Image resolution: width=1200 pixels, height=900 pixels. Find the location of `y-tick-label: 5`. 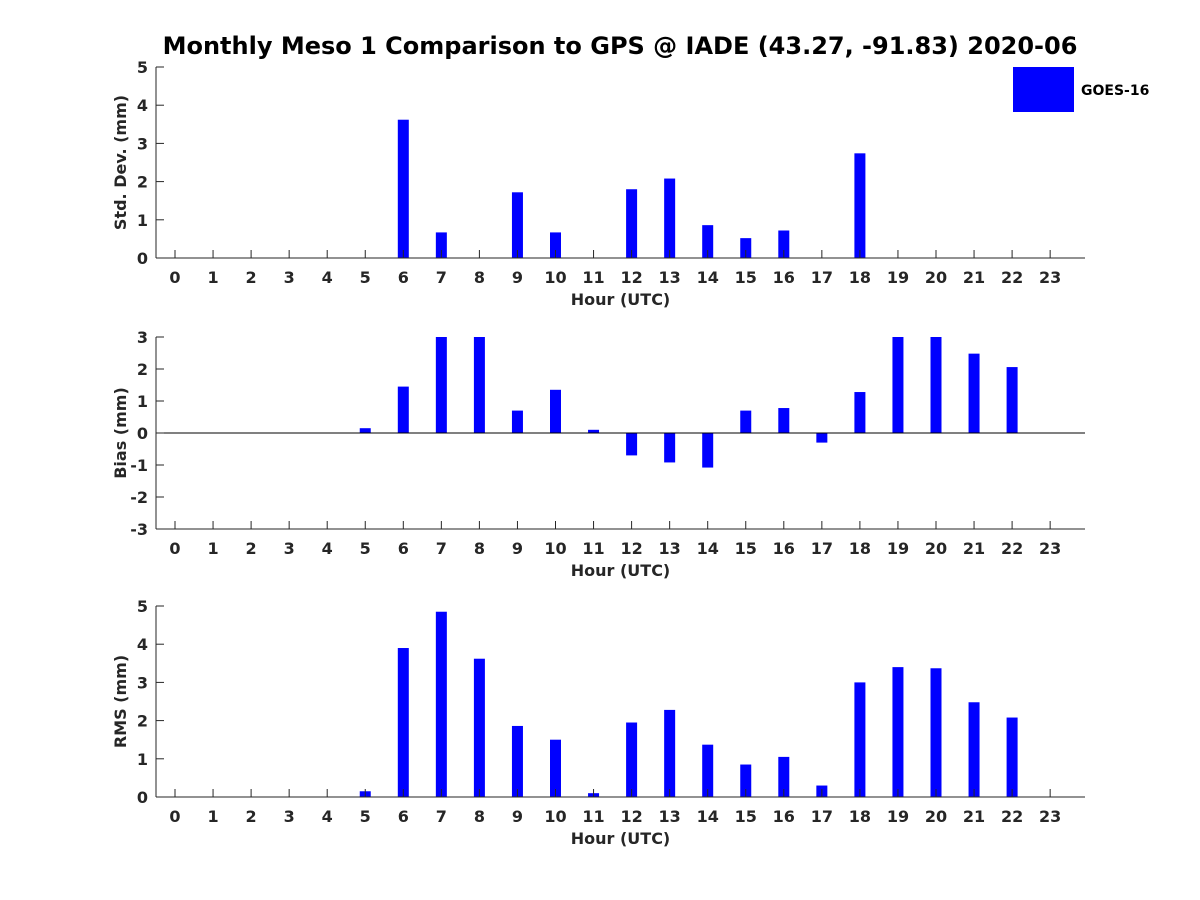

y-tick-label: 5 is located at coordinates (142, 67).